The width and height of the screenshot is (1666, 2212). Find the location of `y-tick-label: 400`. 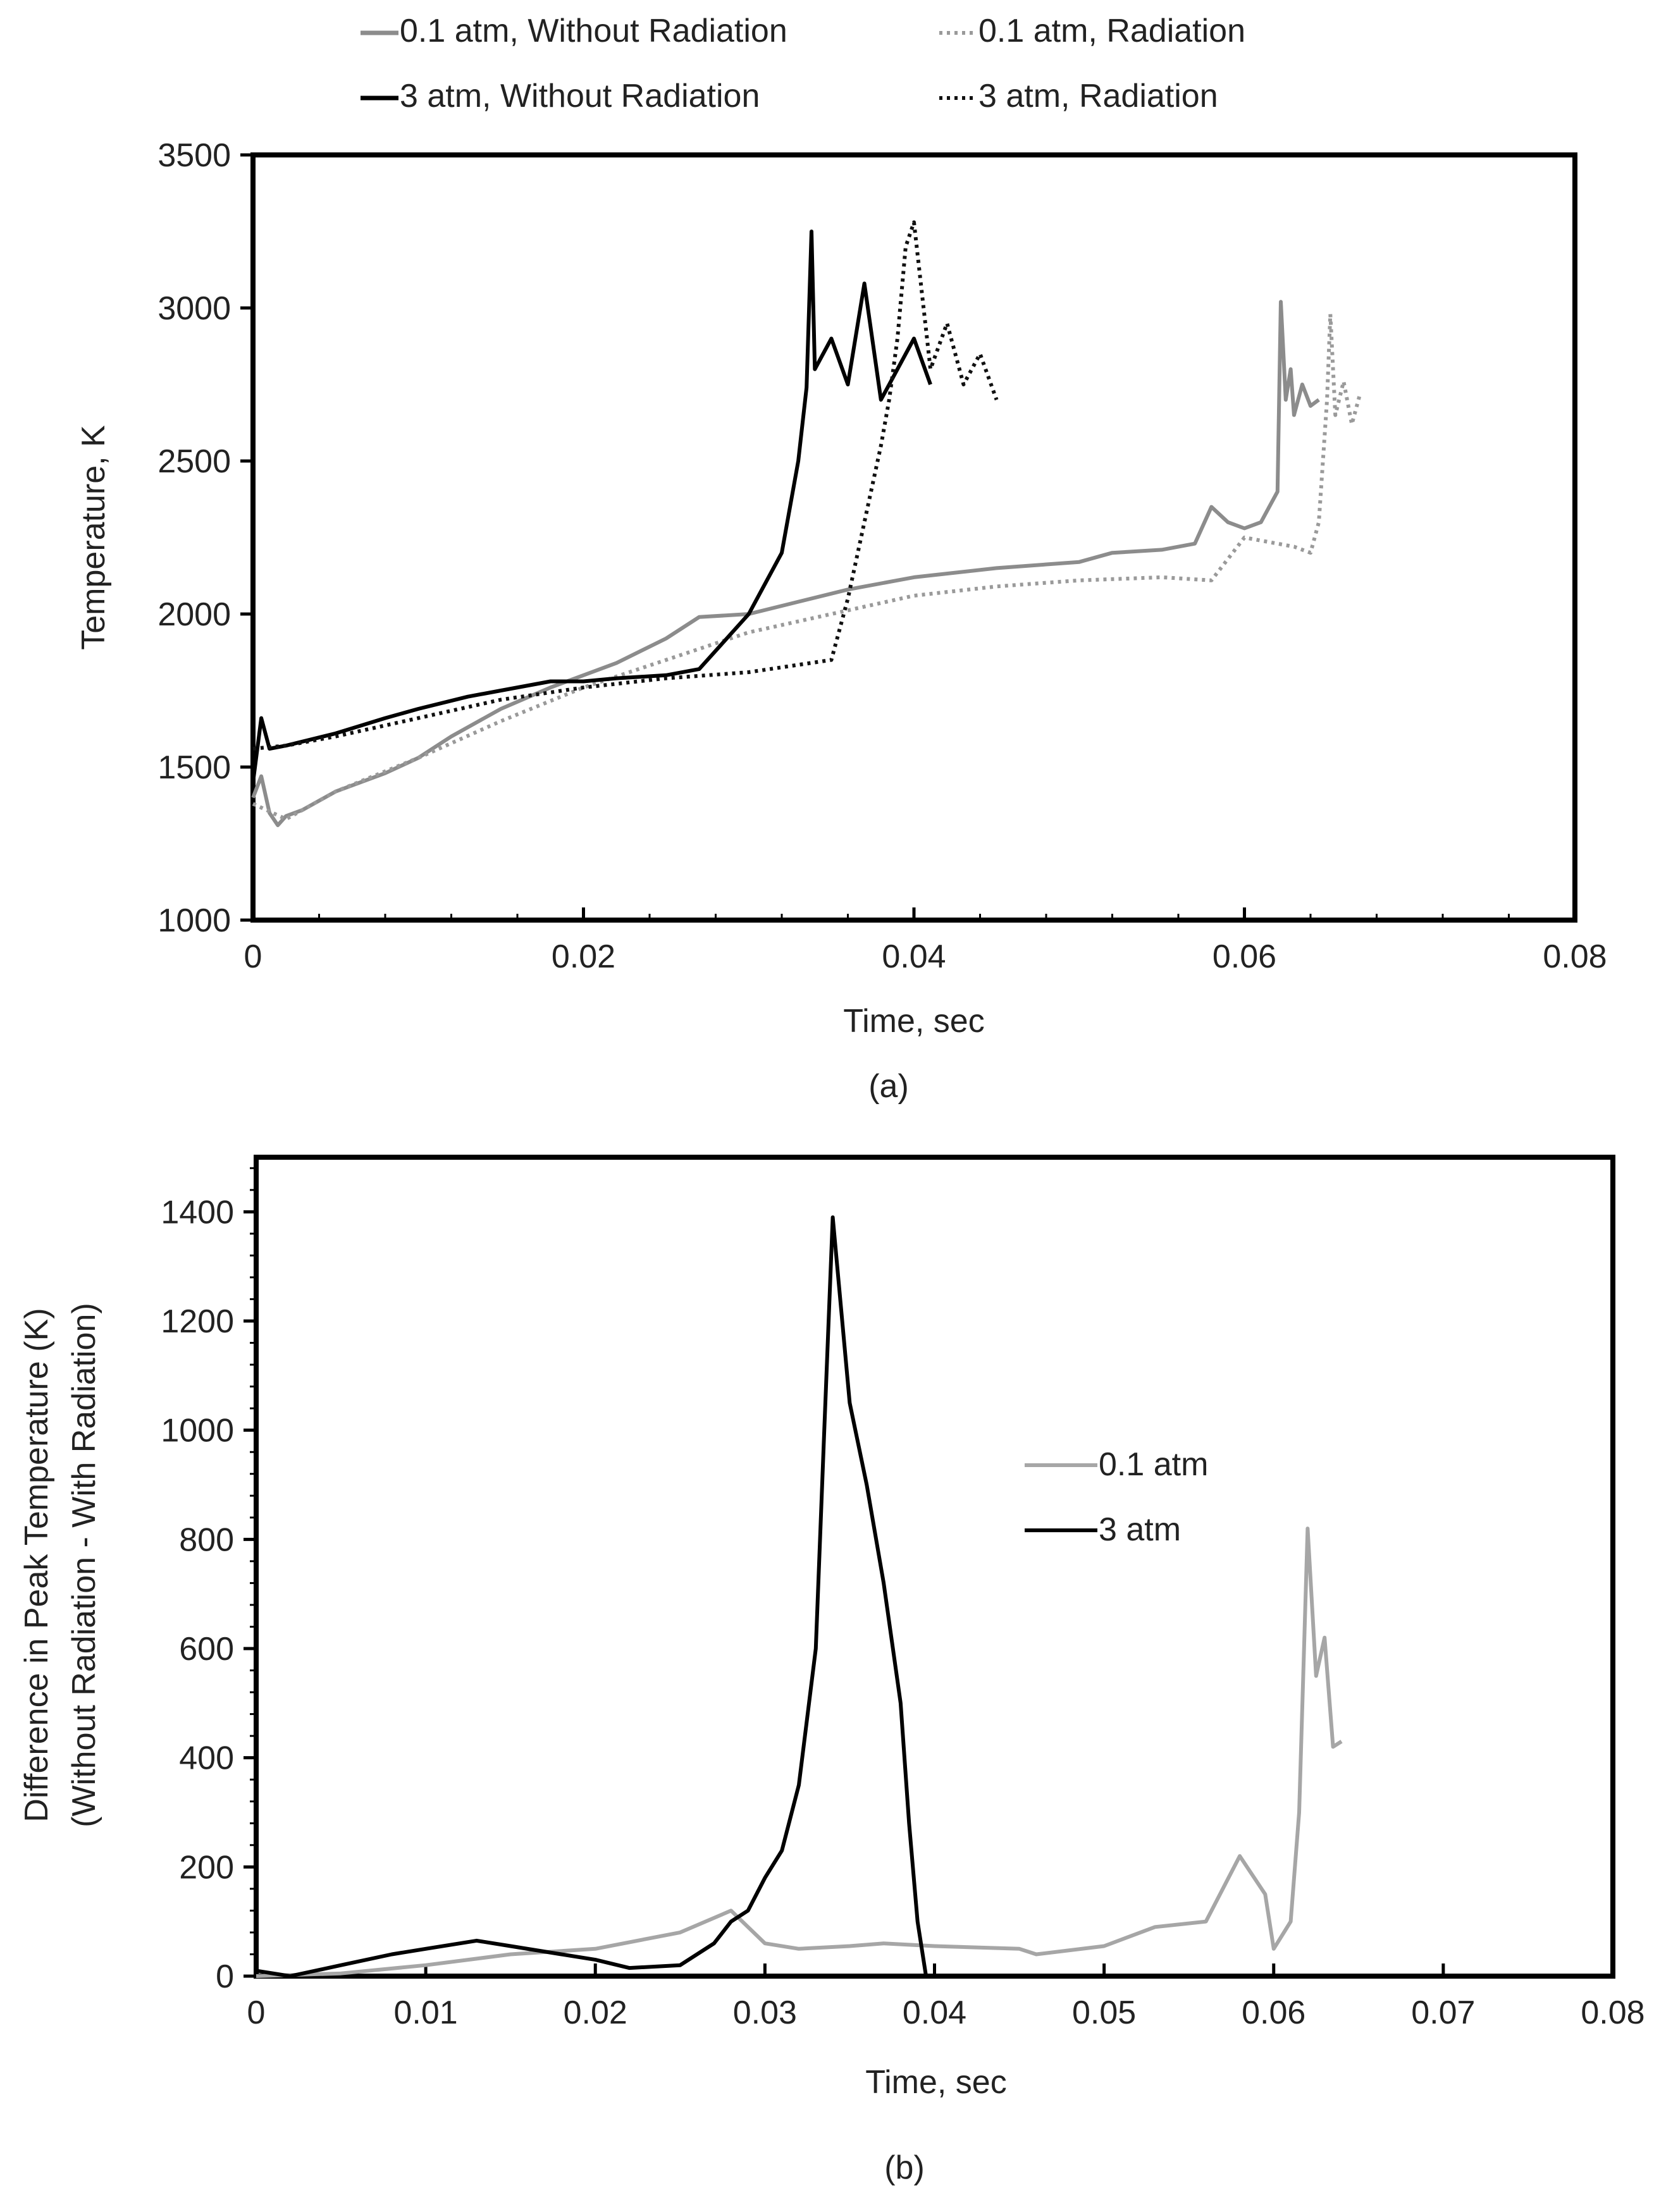

y-tick-label: 400 is located at coordinates (206, 1759).